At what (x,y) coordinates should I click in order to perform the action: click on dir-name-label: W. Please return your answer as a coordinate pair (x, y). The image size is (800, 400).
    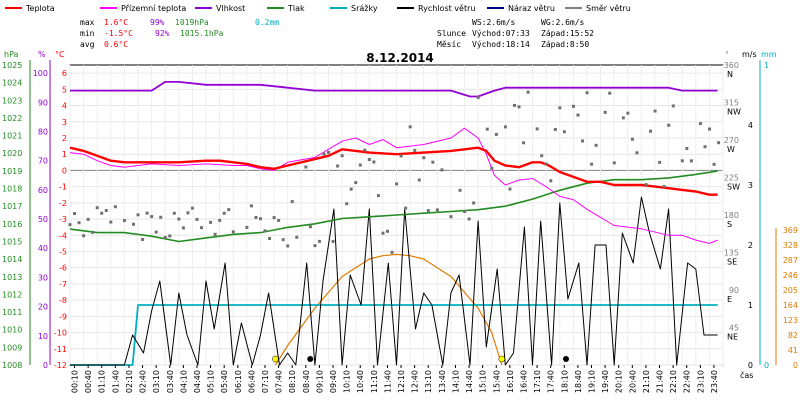
    Looking at the image, I should click on (731, 149).